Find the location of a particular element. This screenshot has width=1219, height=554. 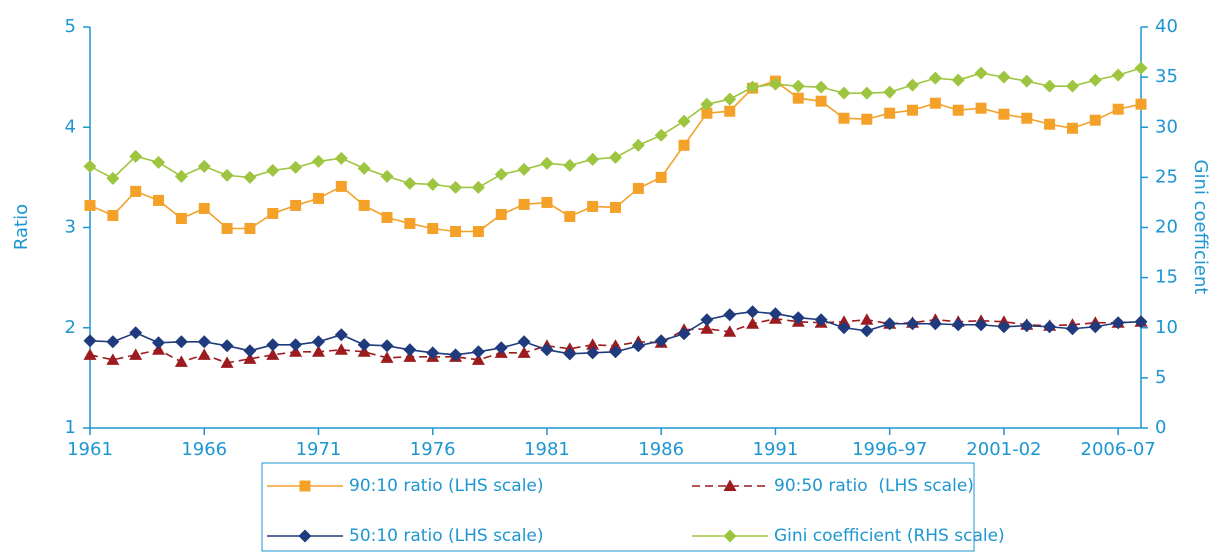

y-tick-label: 5 is located at coordinates (70, 26).